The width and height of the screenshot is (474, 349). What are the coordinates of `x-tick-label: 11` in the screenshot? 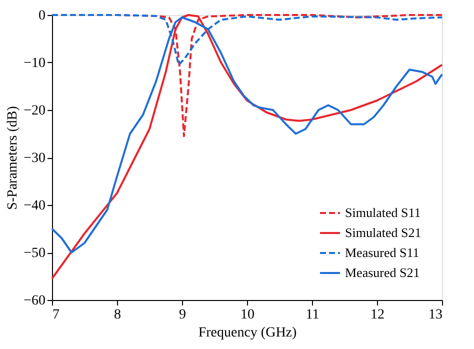 It's located at (313, 315).